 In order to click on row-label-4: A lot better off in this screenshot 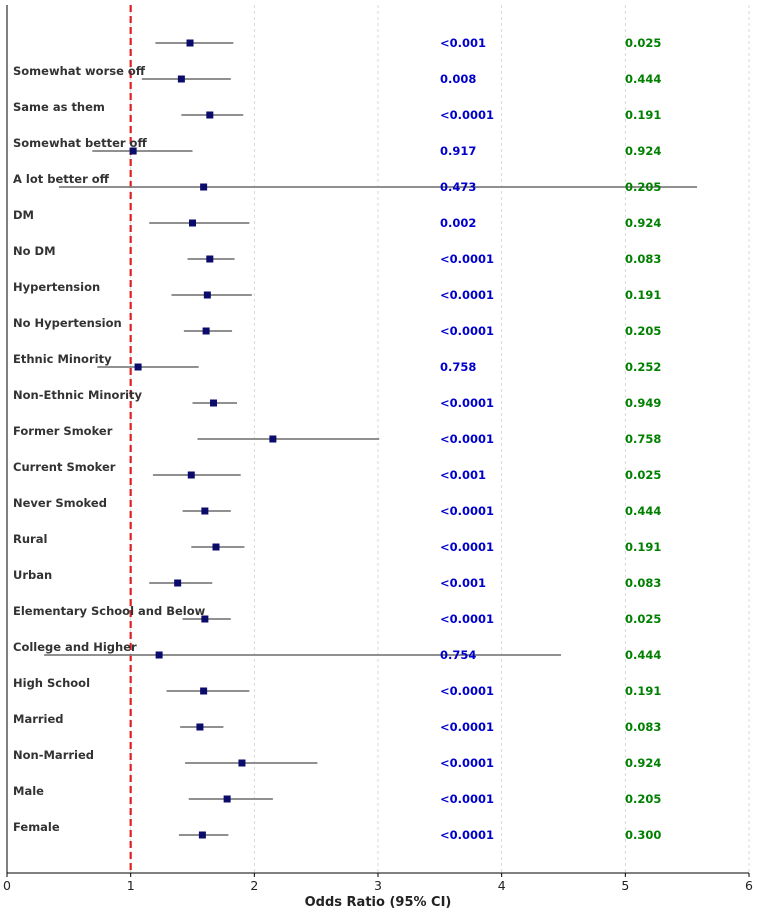, I will do `click(61, 179)`.